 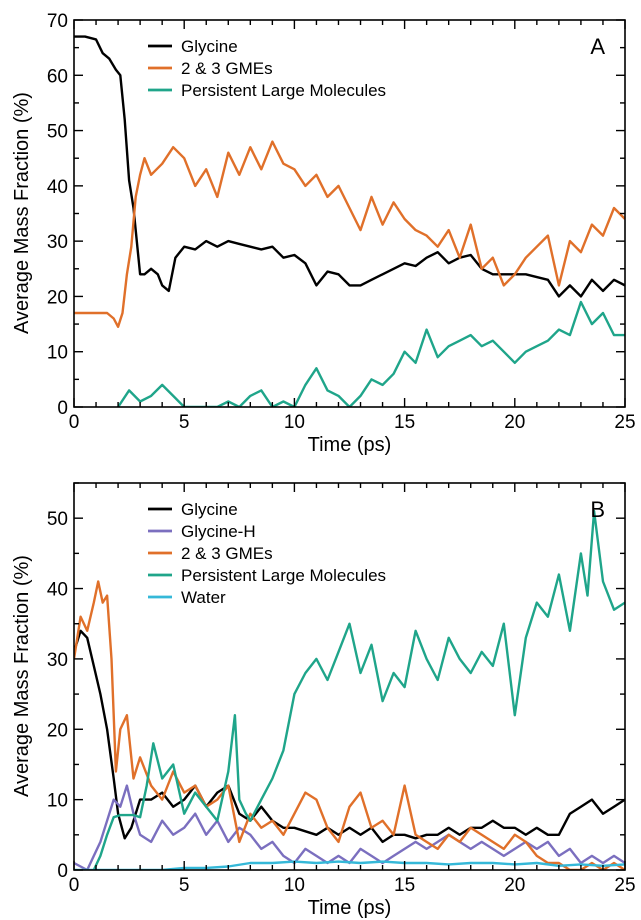 I want to click on series-line-persistent-large-molecules, so click(x=371, y=353).